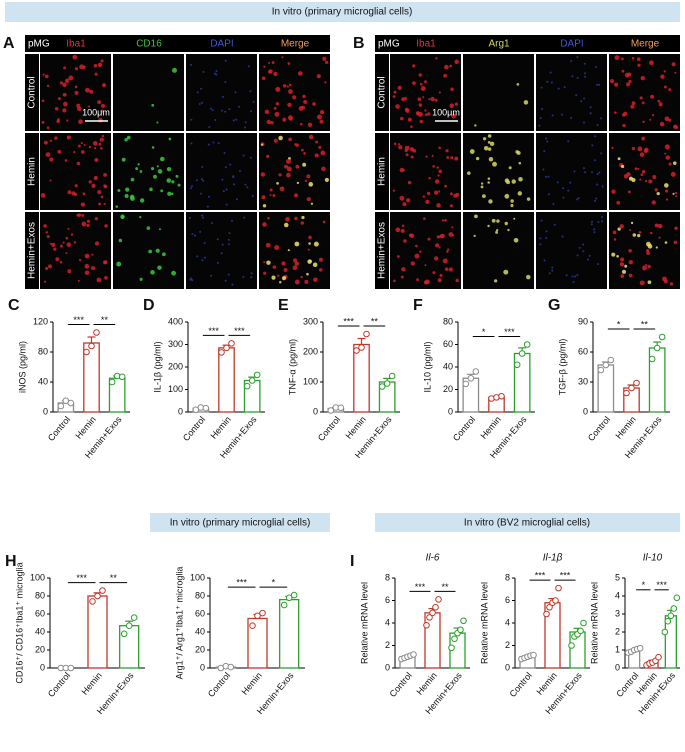 Image resolution: width=685 pixels, height=752 pixels. What do you see at coordinates (617, 577) in the screenshot?
I see `y-tick-label: 5` at bounding box center [617, 577].